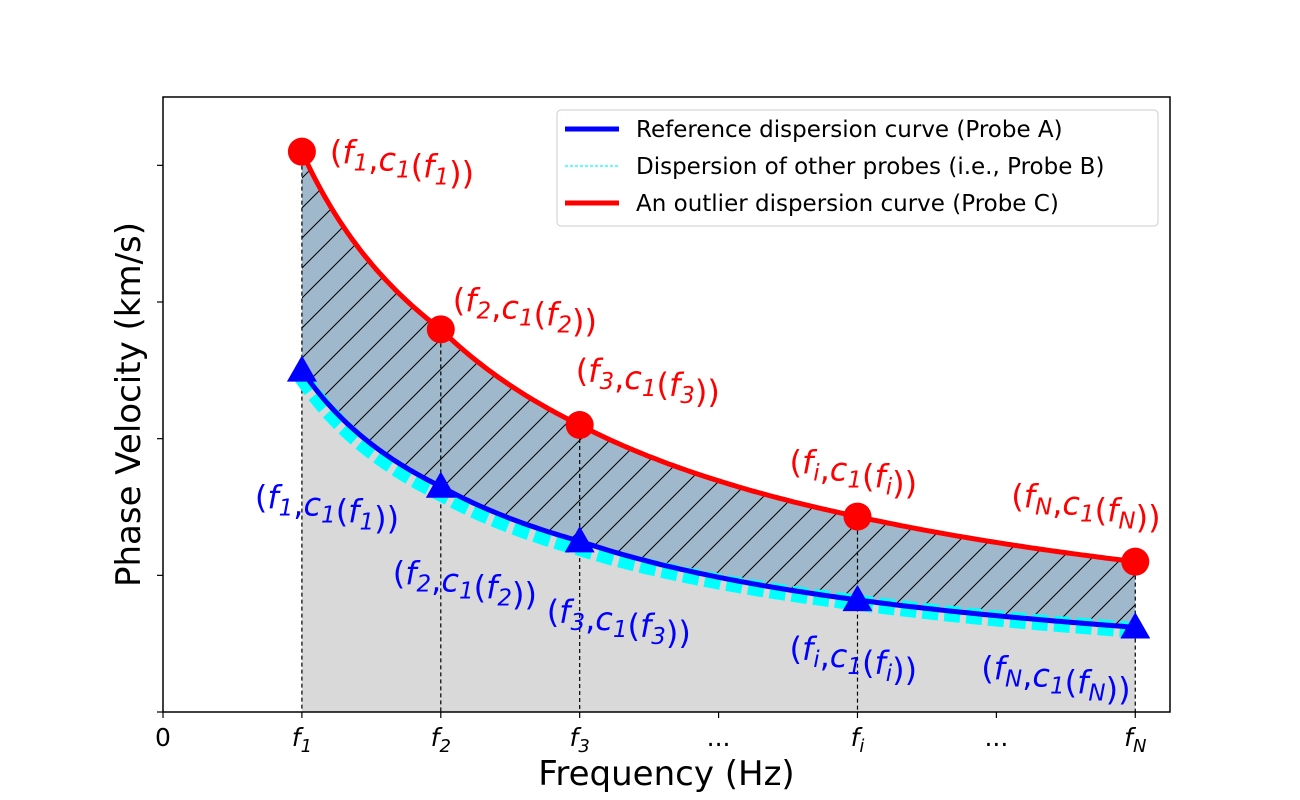  What do you see at coordinates (1135, 740) in the screenshot?
I see `x-tick-label: fN` at bounding box center [1135, 740].